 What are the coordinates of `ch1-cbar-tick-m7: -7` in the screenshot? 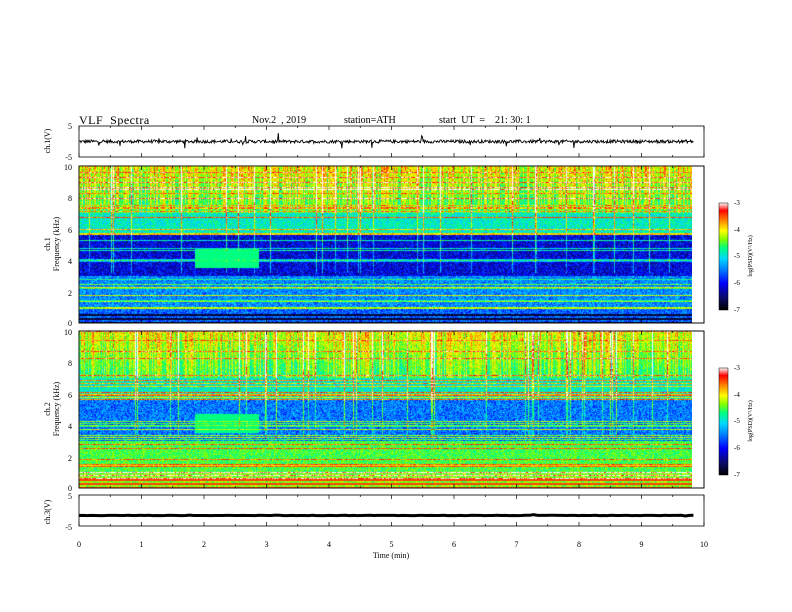 It's located at (737, 310).